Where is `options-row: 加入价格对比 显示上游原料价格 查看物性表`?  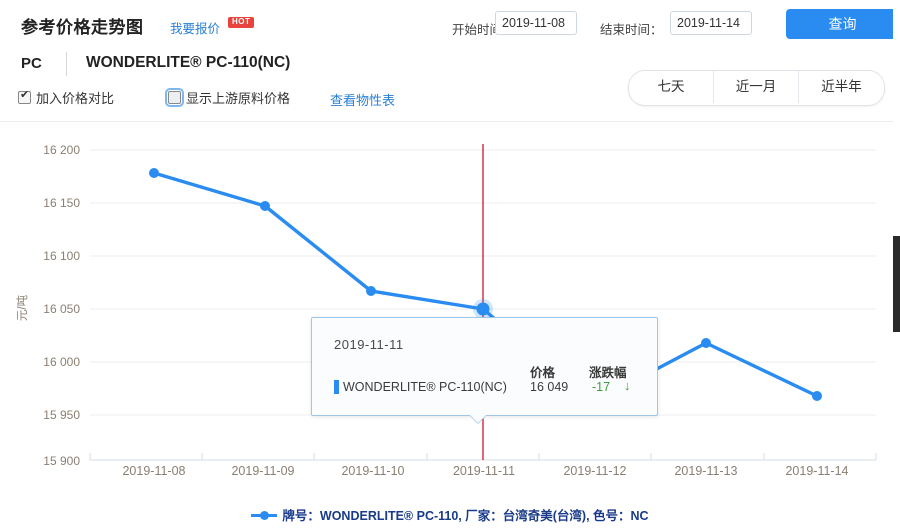 options-row: 加入价格对比 显示上游原料价格 查看物性表 is located at coordinates (310, 101).